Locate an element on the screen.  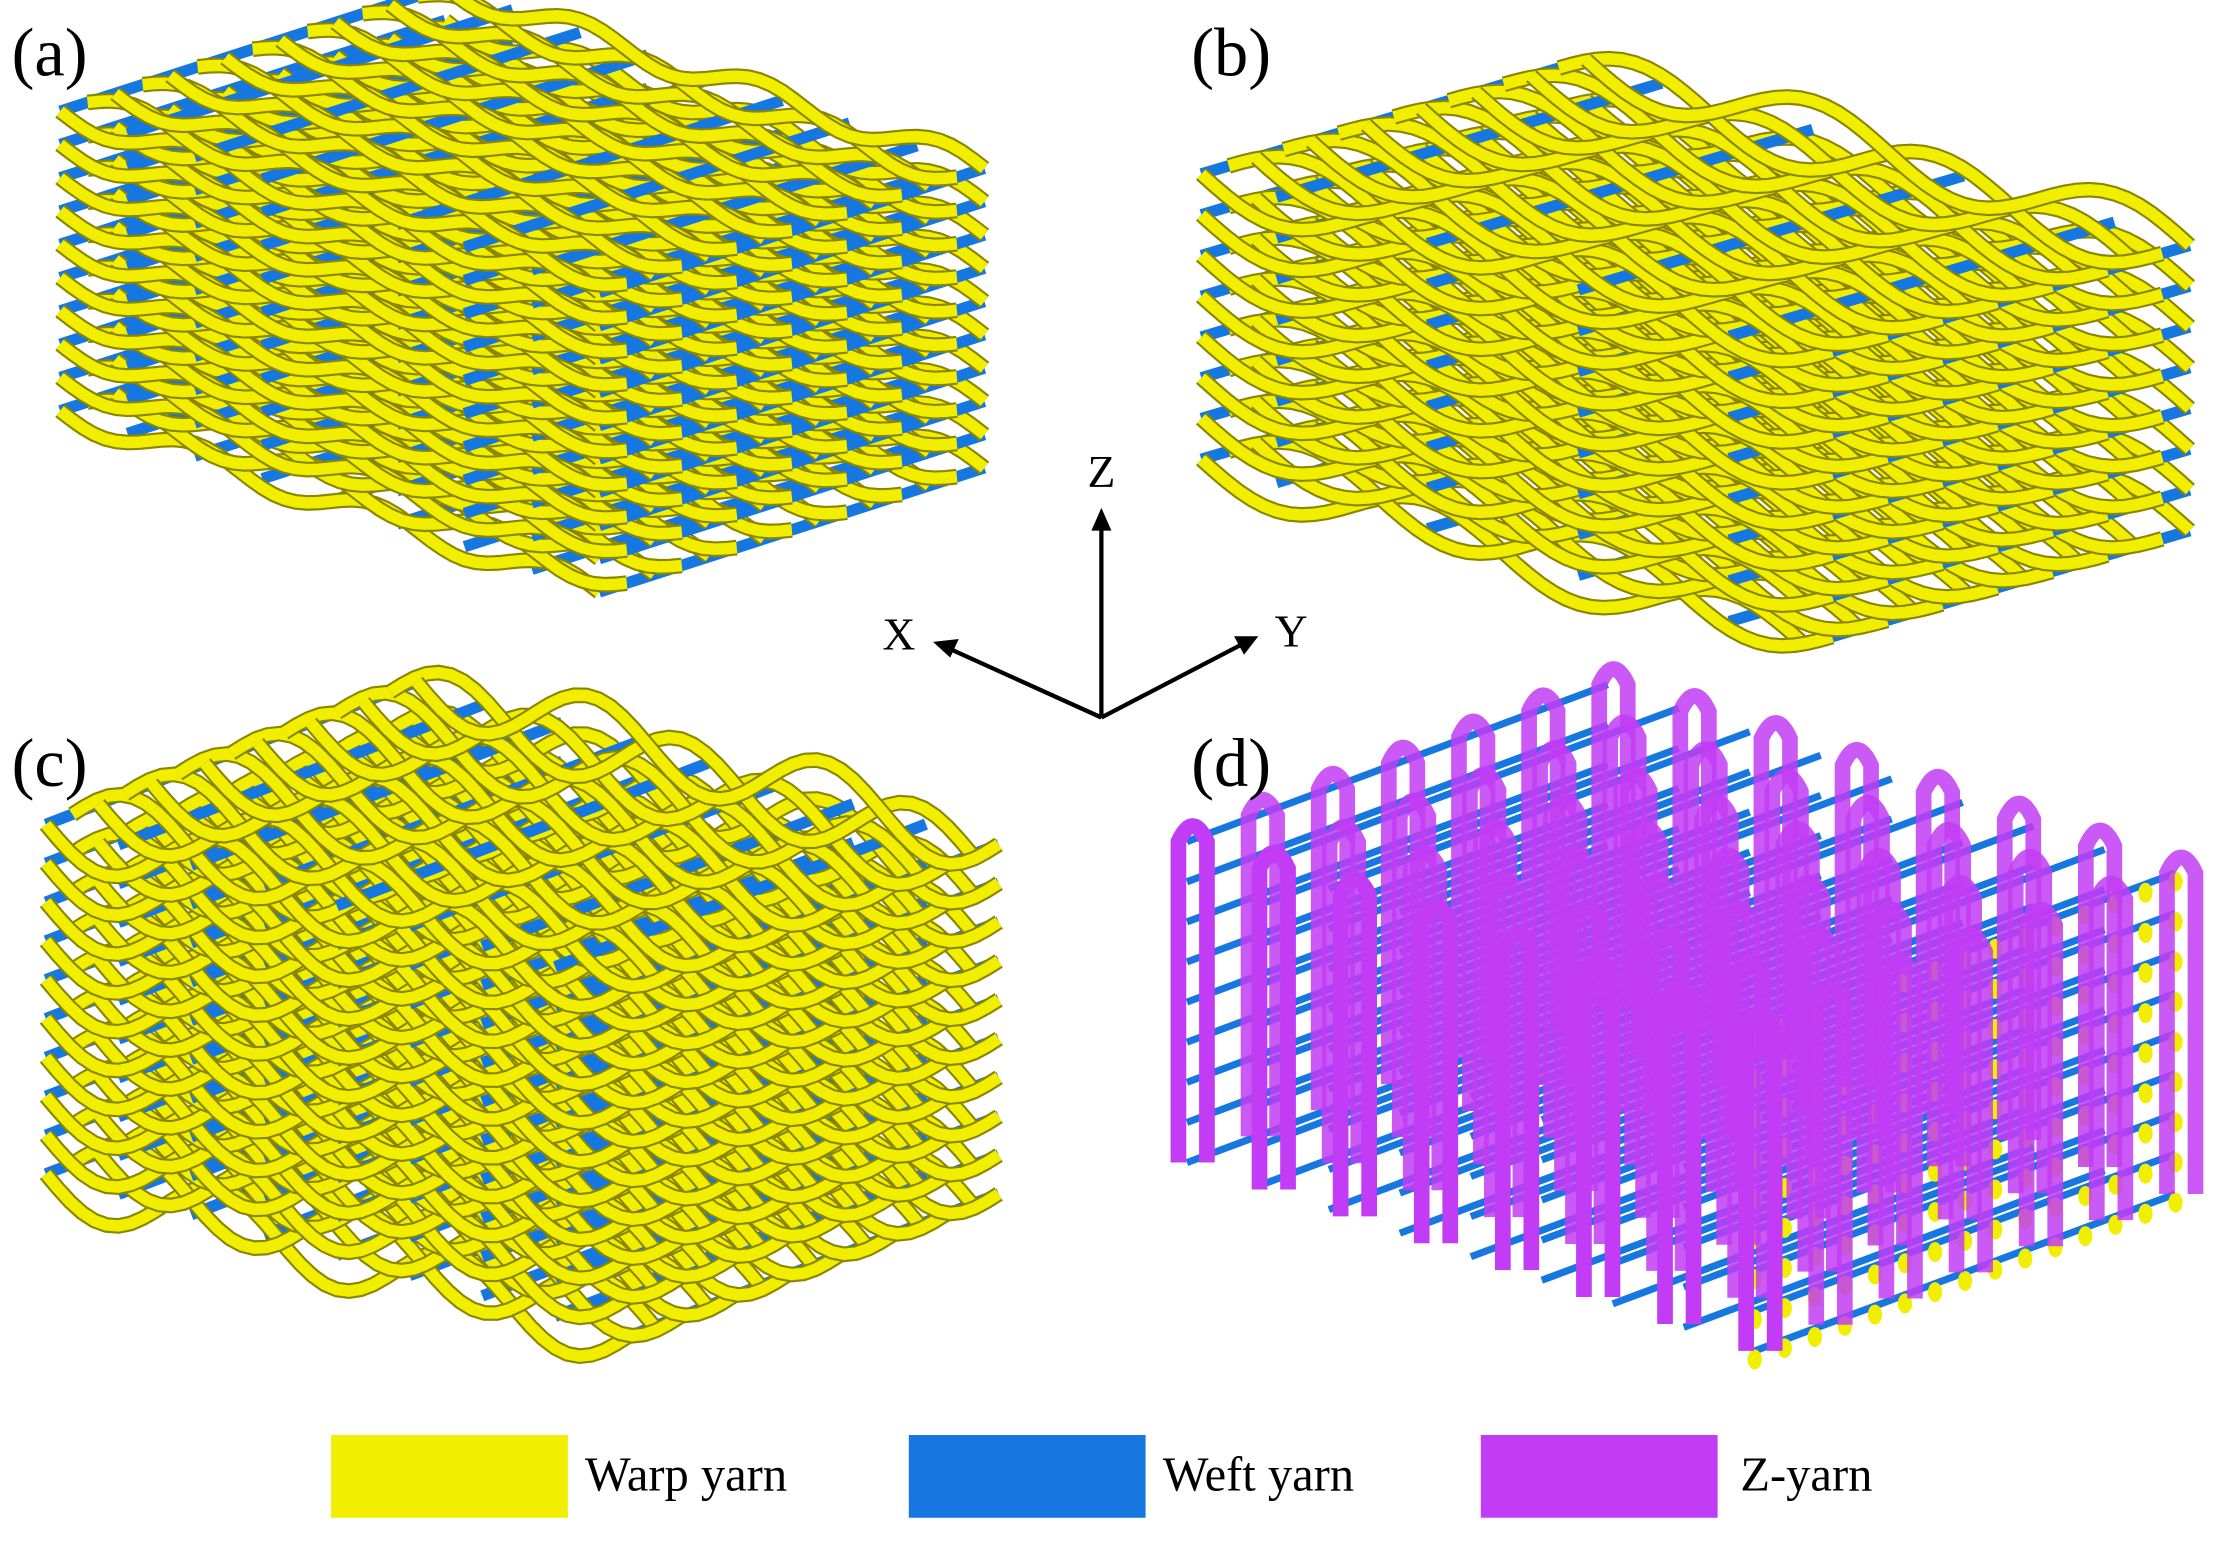
weft-yarn is located at coordinates (1397, 803).